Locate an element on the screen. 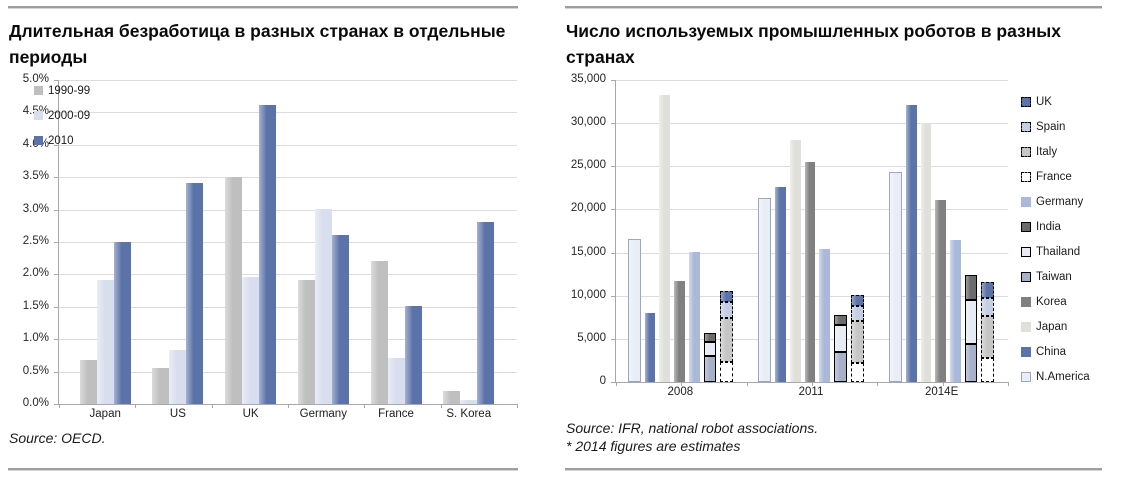 The image size is (1147, 484). legend-label-taiwan: Taiwan is located at coordinates (1054, 276).